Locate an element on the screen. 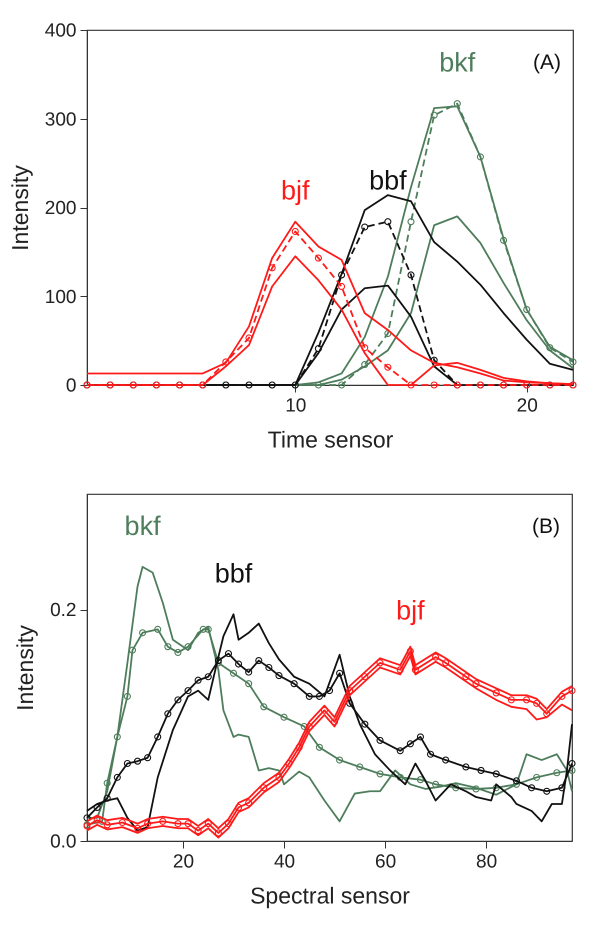 This screenshot has height=925, width=616. x-tick-label: 10 is located at coordinates (295, 406).